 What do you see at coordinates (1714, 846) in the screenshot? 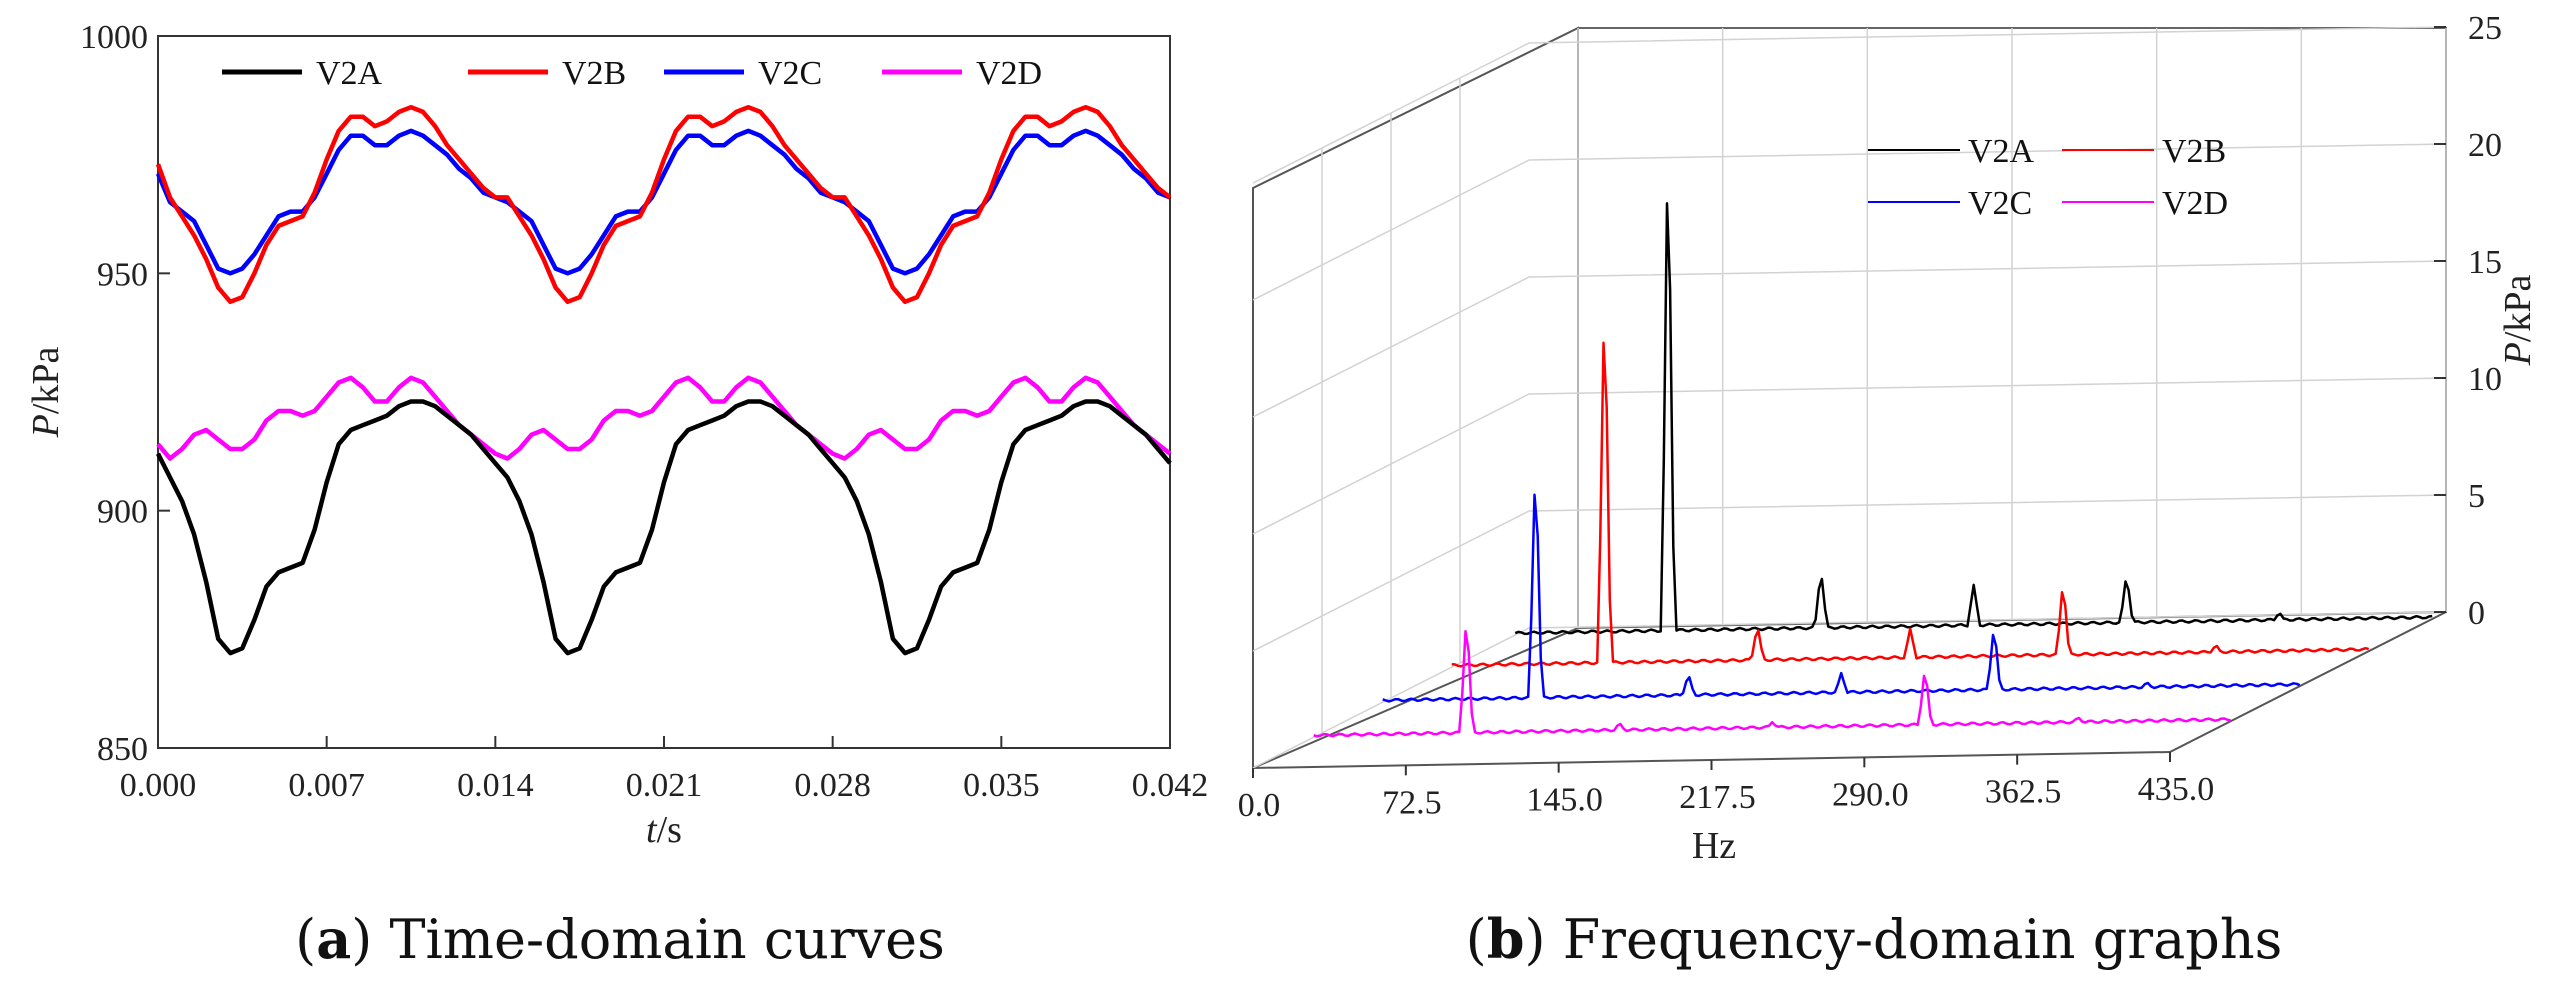
I see `frequency-x-axis-title: Hz` at bounding box center [1714, 846].